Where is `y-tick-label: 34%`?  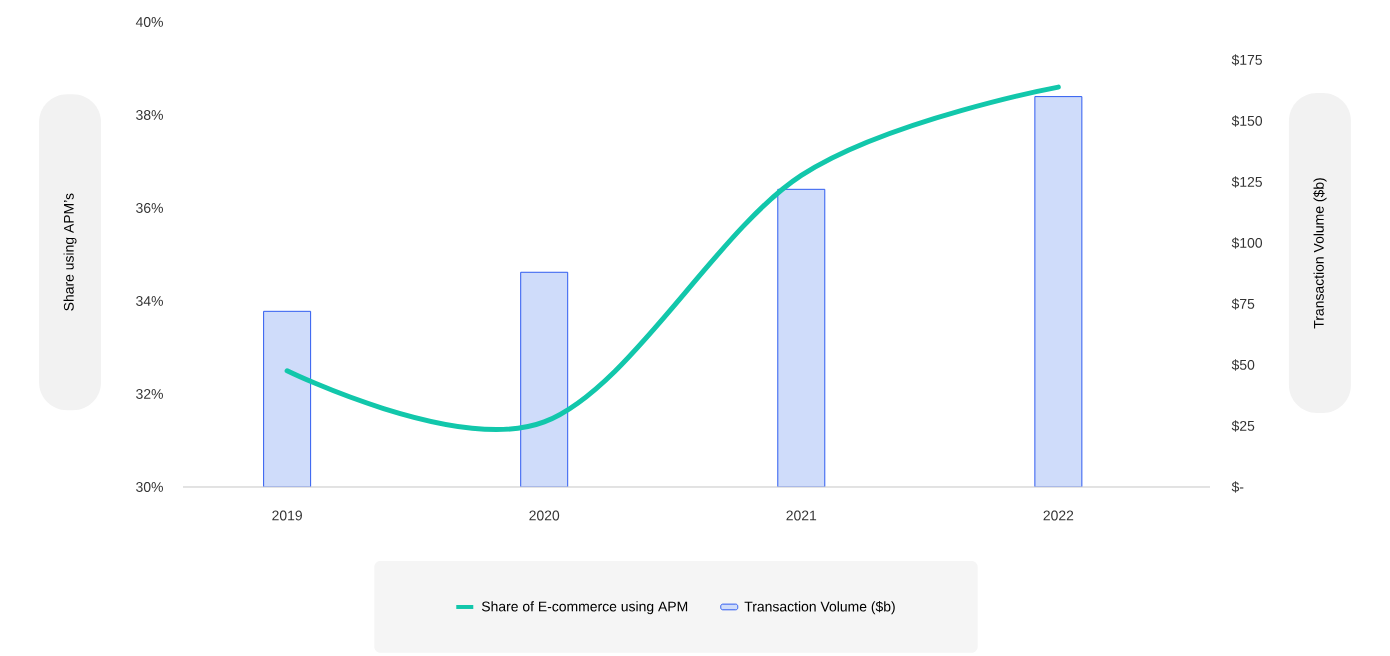 y-tick-label: 34% is located at coordinates (149, 301).